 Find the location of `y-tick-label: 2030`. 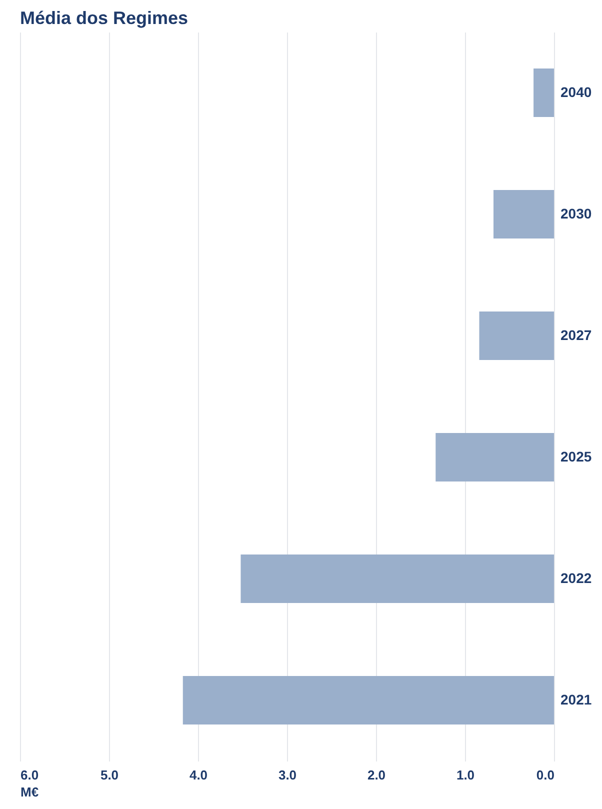

y-tick-label: 2030 is located at coordinates (576, 213).